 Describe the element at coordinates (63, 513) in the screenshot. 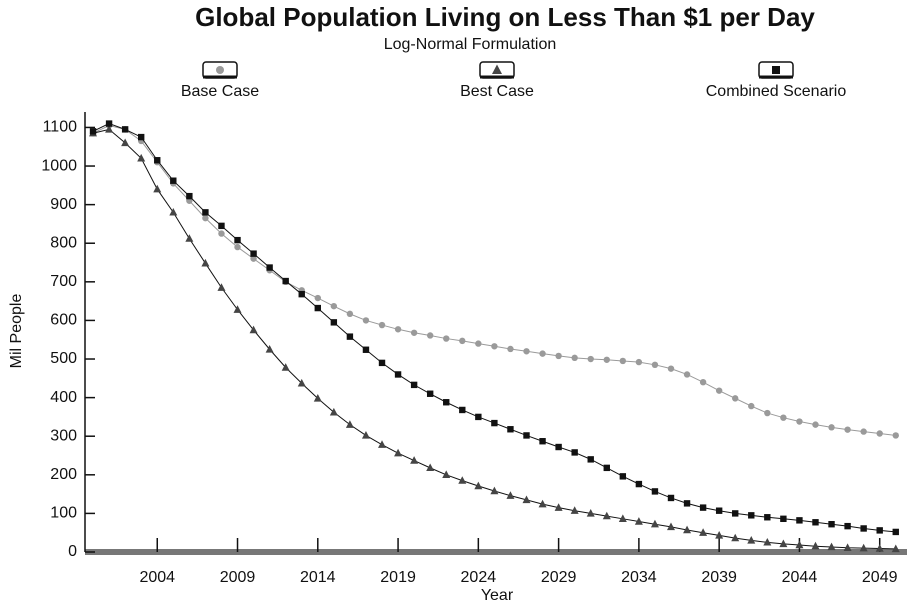

I see `y-tick-label: 100` at that location.